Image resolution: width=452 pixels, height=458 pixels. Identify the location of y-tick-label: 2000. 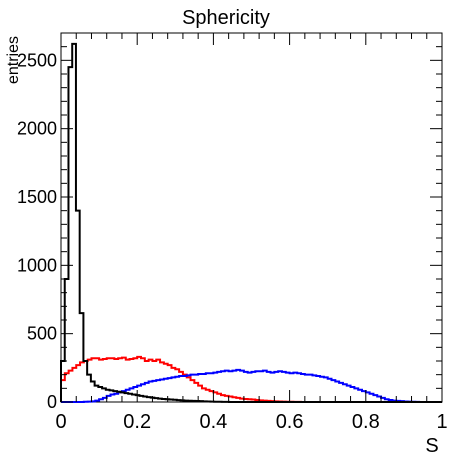
(37, 129).